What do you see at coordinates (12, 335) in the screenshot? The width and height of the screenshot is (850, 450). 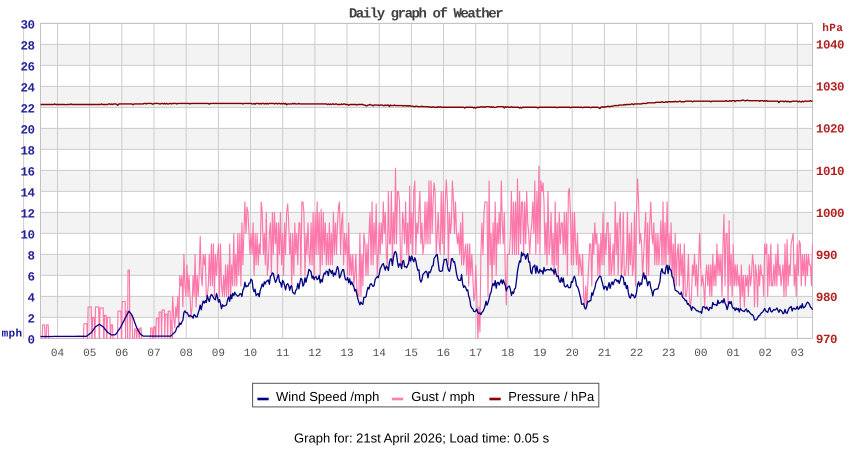 I see `svg-text: mph` at bounding box center [12, 335].